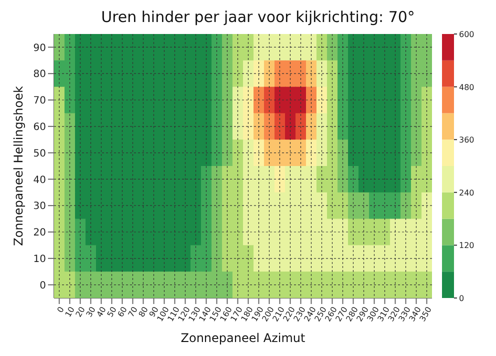  What do you see at coordinates (143, 312) in the screenshot?
I see `x-tick-label: 80` at bounding box center [143, 312].